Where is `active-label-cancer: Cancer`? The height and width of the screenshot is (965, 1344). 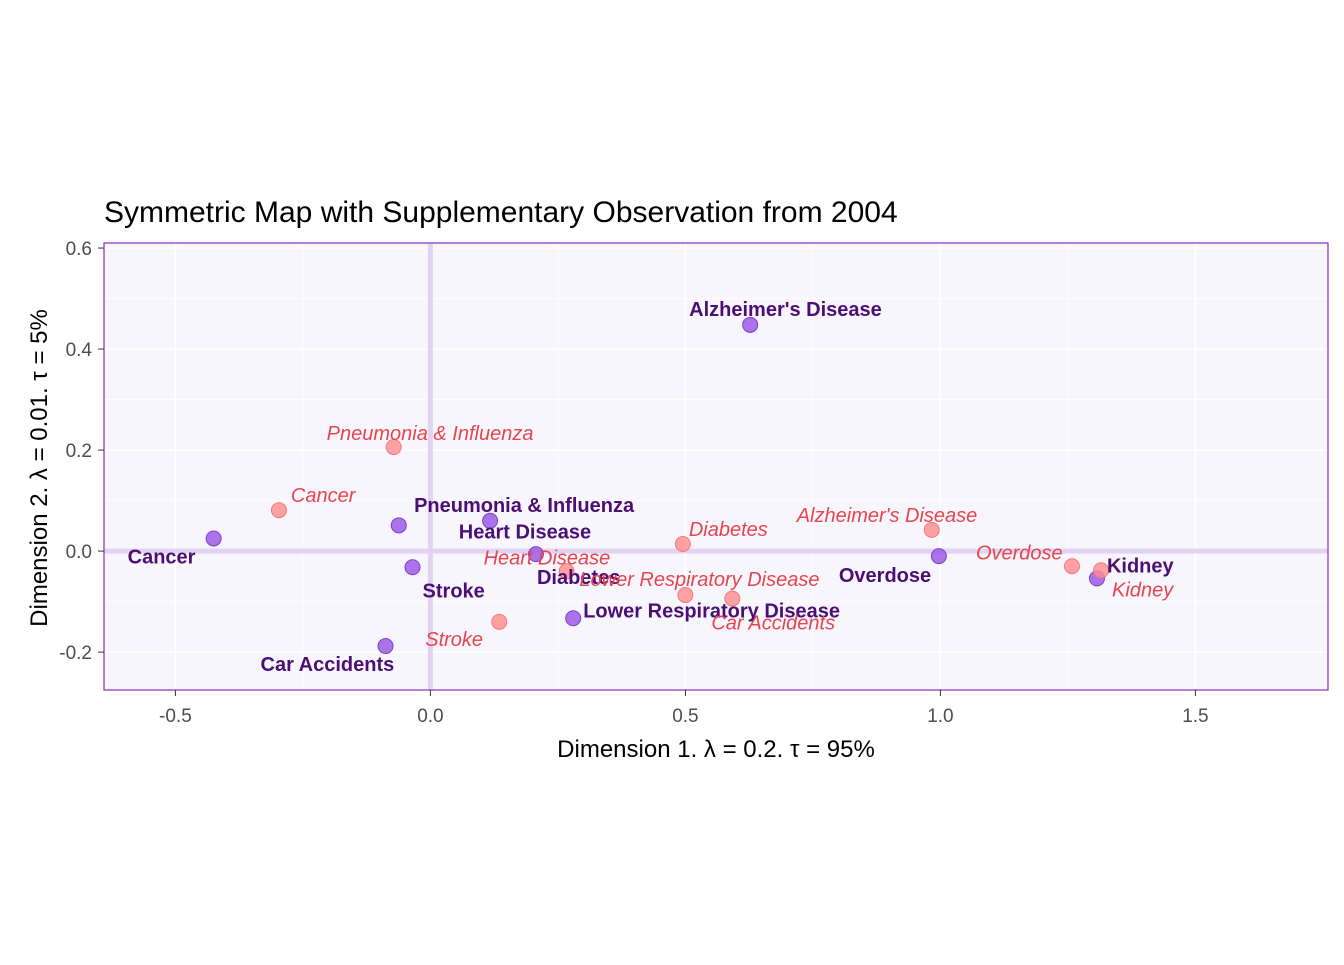 active-label-cancer: Cancer is located at coordinates (162, 557).